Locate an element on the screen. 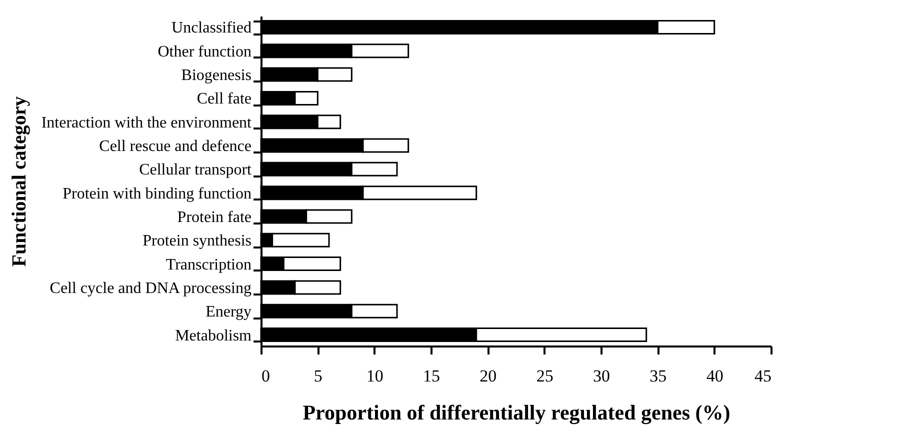 This screenshot has width=909, height=444. y-tick-label: Protein synthesis is located at coordinates (197, 241).